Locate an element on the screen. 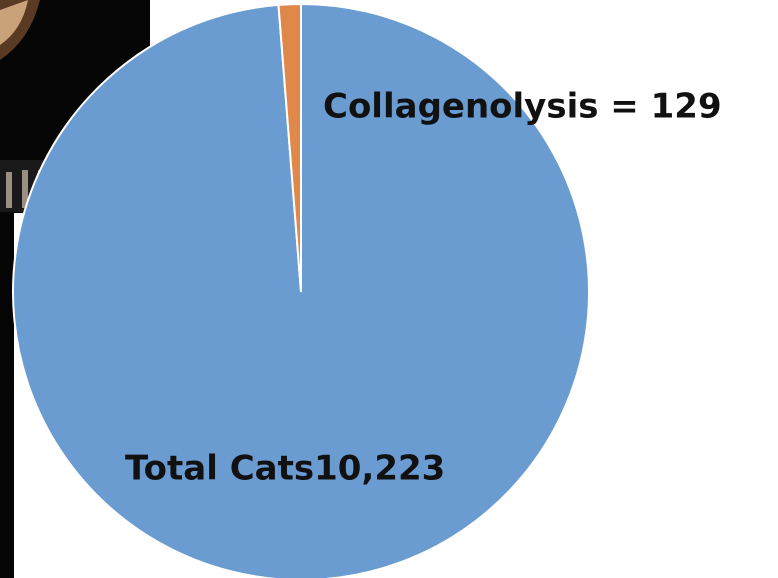 The height and width of the screenshot is (578, 778). data-label: Collagenolysis = 129 is located at coordinates (522, 107).